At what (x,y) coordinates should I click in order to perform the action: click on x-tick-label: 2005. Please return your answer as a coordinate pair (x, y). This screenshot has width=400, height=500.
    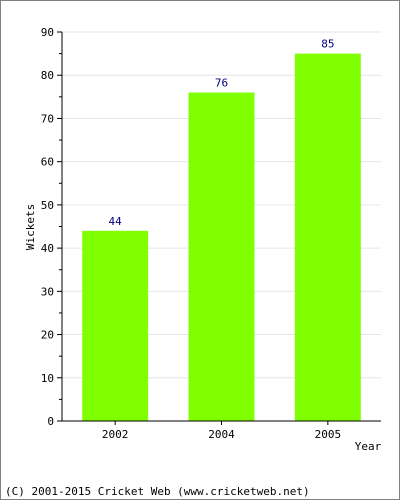
    Looking at the image, I should click on (328, 434).